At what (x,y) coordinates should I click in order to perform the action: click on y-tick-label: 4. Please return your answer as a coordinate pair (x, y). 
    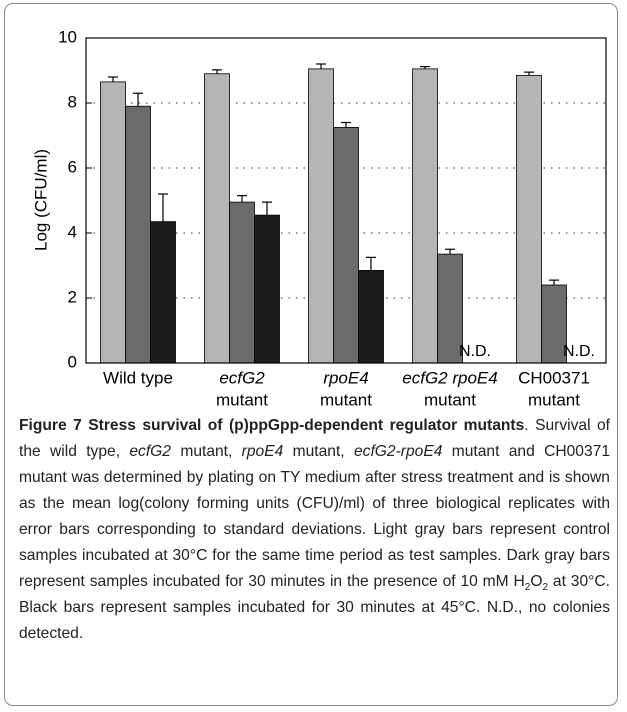
    Looking at the image, I should click on (72, 231).